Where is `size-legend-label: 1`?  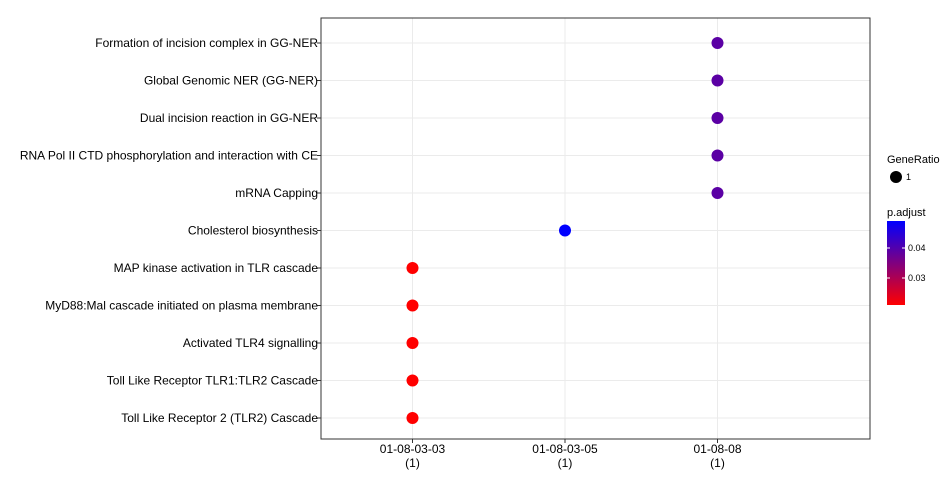 size-legend-label: 1 is located at coordinates (908, 177).